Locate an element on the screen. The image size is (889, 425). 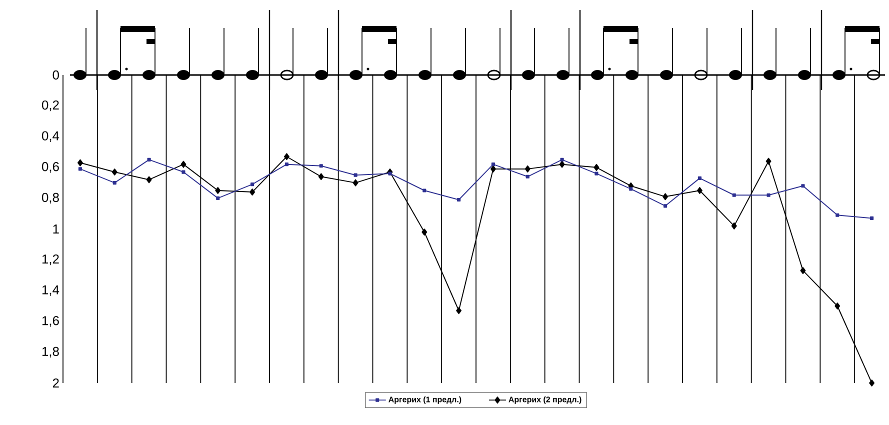
y-tick-label: 1,6 is located at coordinates (50, 321).